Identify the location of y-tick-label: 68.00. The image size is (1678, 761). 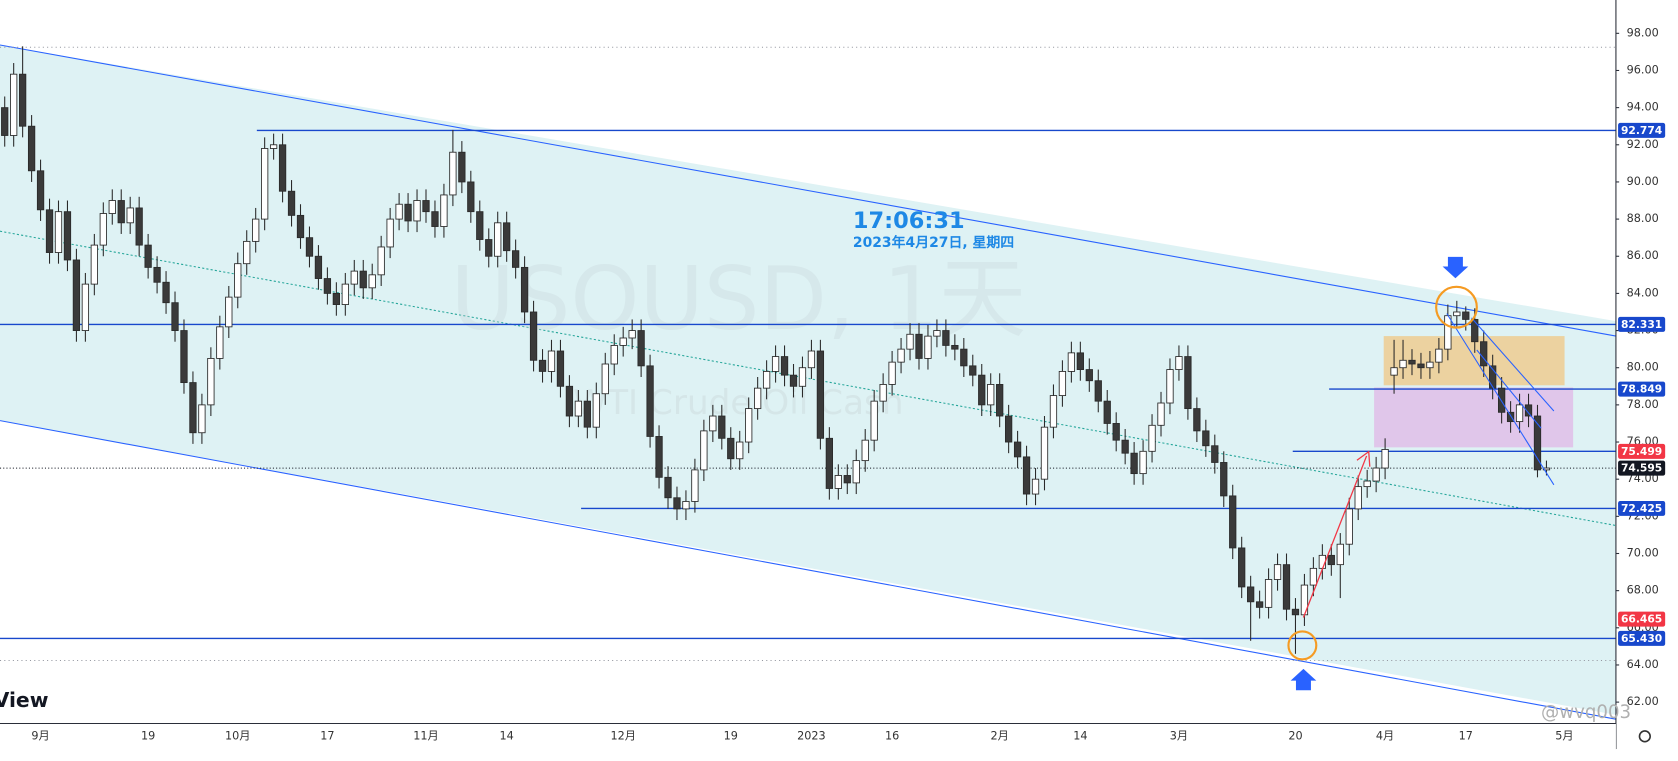
(1643, 590).